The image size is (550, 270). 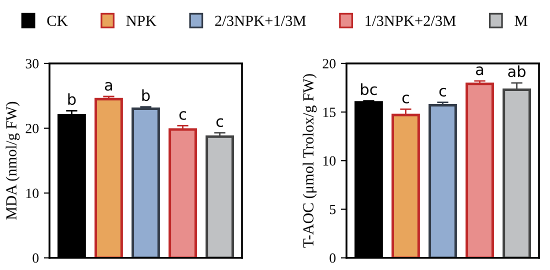 I want to click on y-tick-label: 5, so click(x=333, y=209).